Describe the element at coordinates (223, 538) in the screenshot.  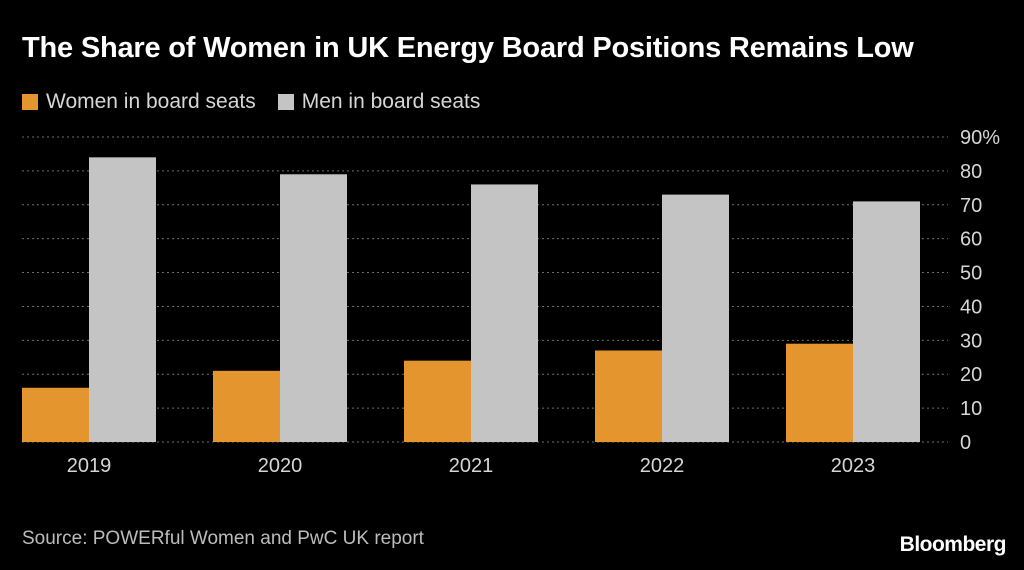
I see `source-note: Source: POWERful Women and PwC UK report` at that location.